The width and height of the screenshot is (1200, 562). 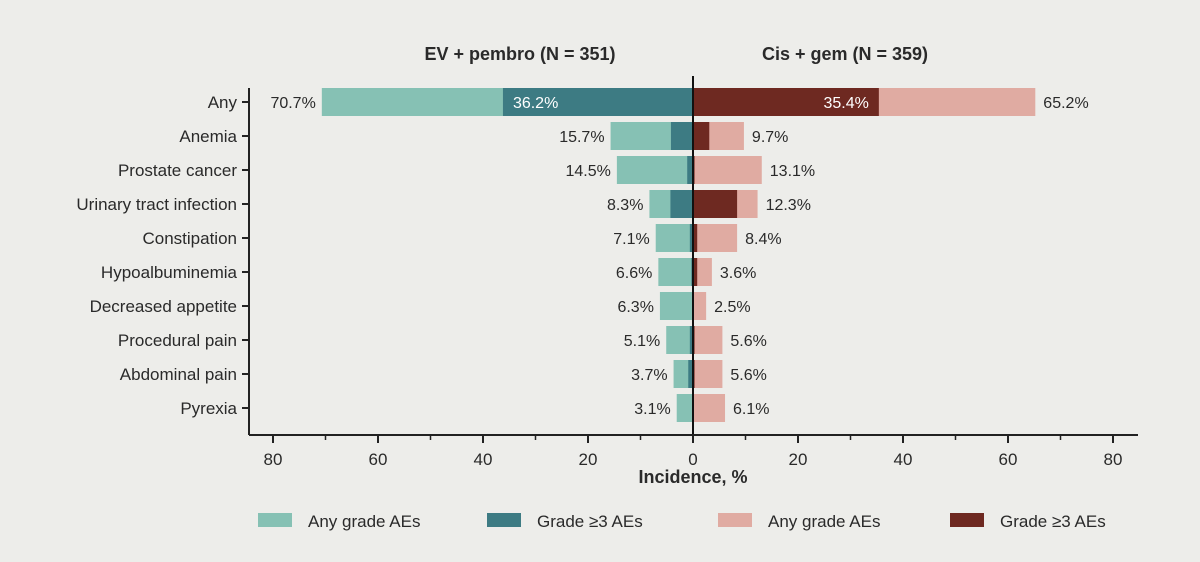 What do you see at coordinates (178, 374) in the screenshot?
I see `category-label: Abdominal pain` at bounding box center [178, 374].